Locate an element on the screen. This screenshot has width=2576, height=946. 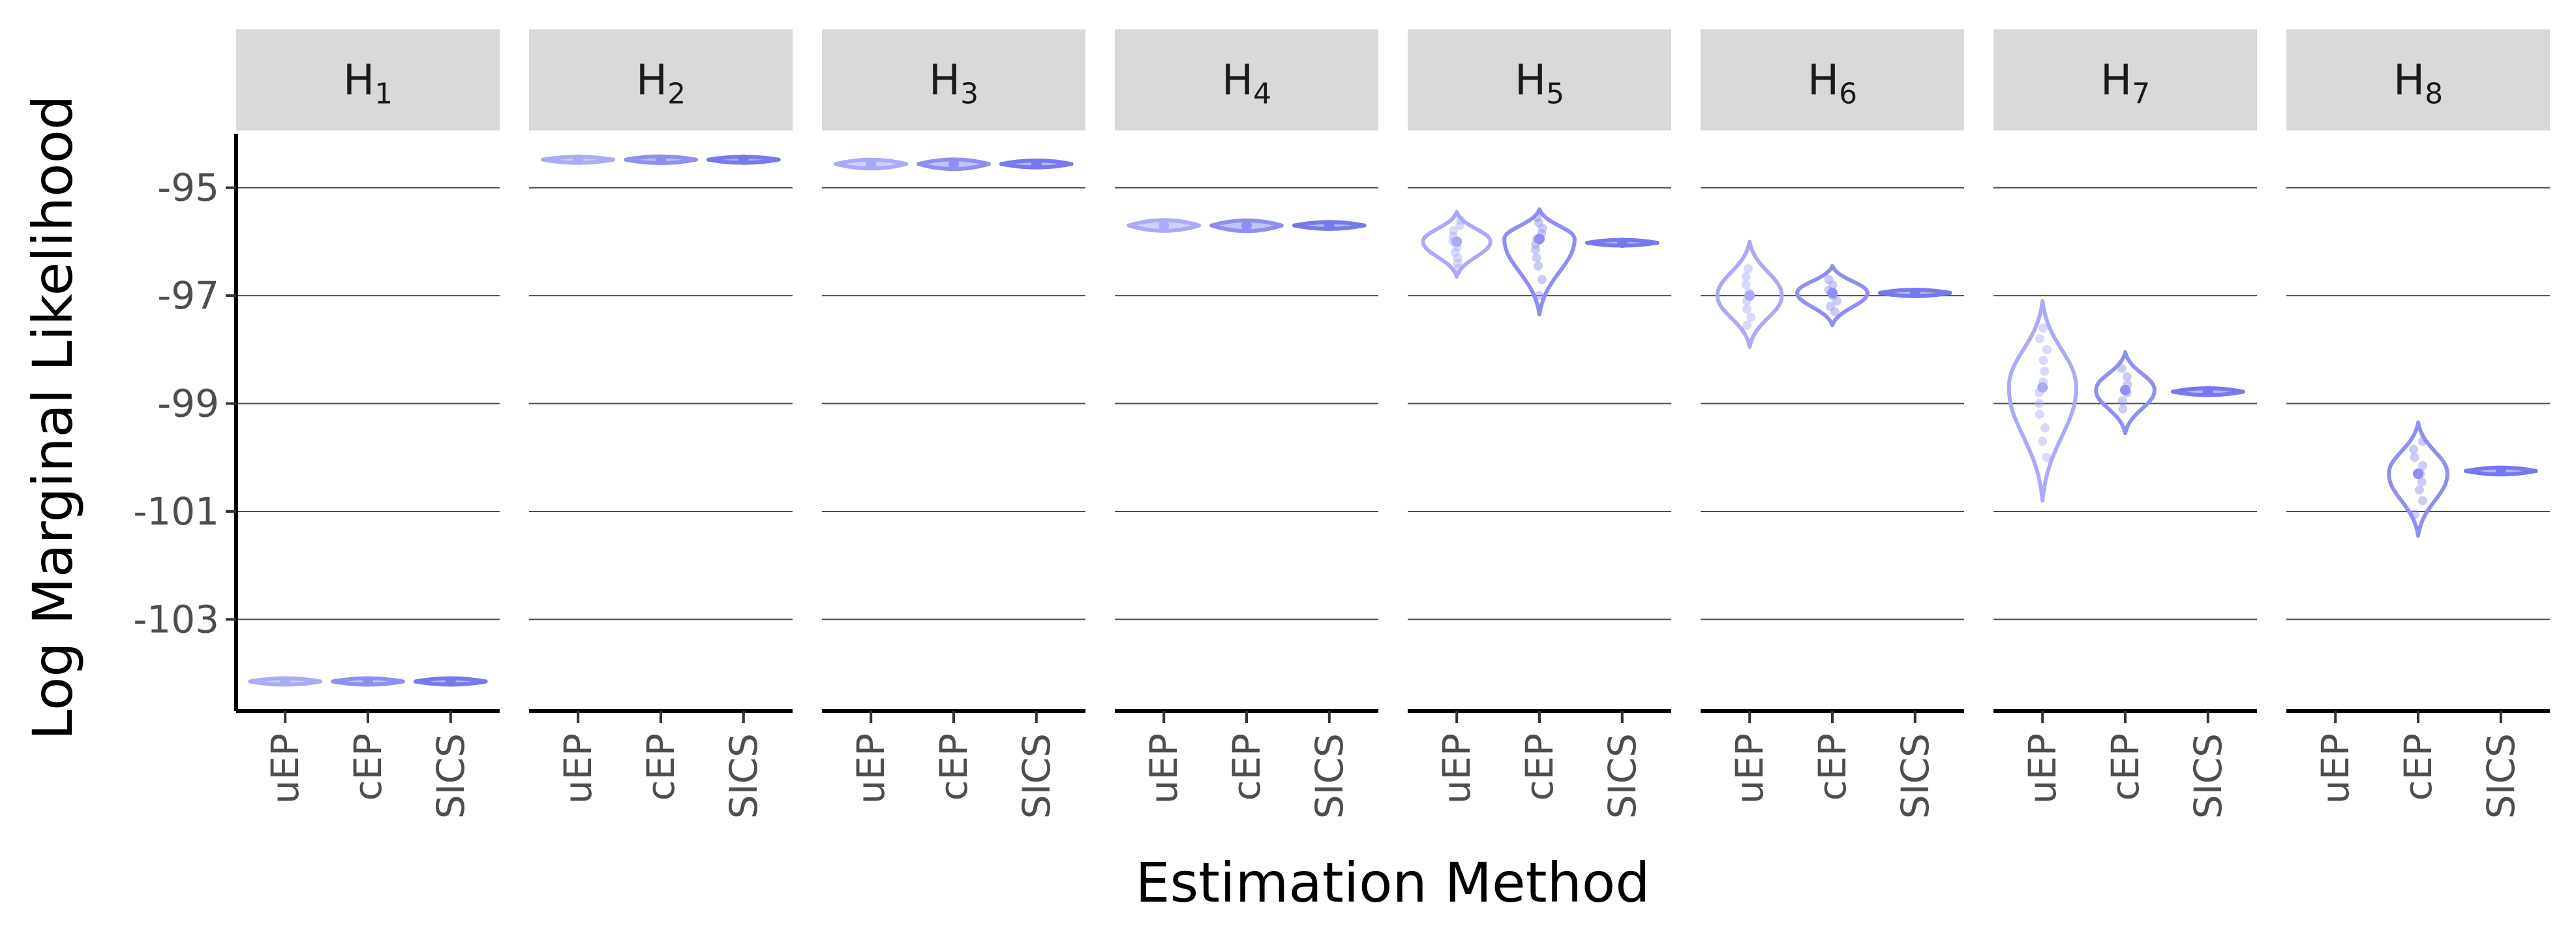
y-tick-label: -95 is located at coordinates (188, 188).